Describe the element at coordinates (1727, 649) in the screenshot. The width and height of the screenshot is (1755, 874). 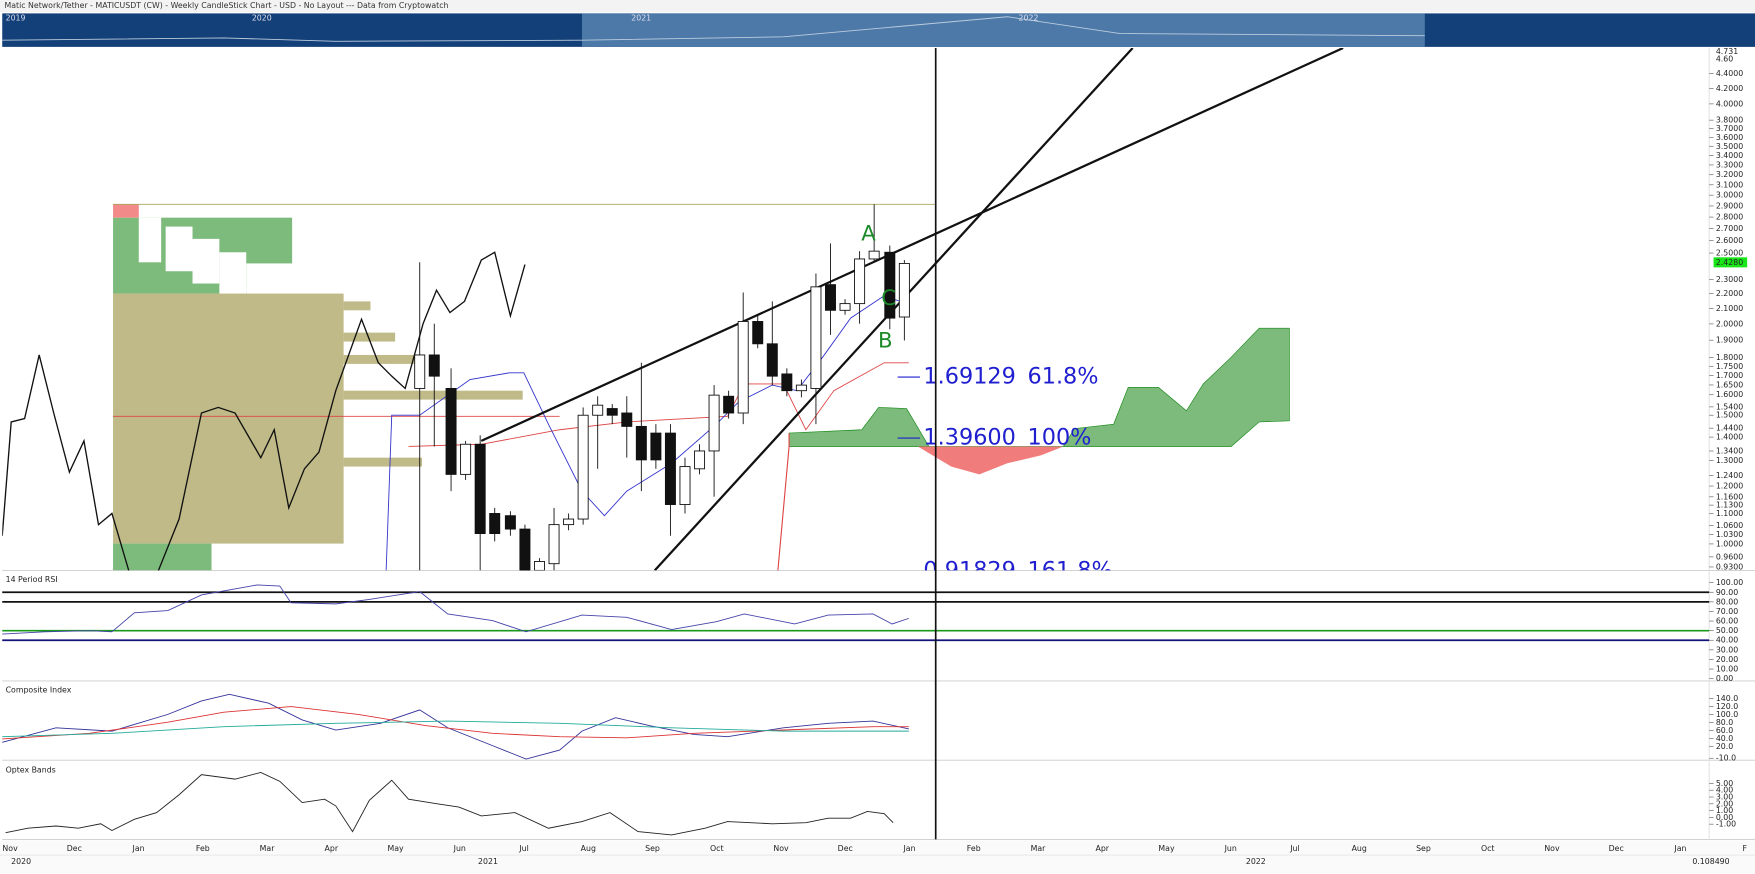
I see `panel-tick-label: 30.00` at that location.